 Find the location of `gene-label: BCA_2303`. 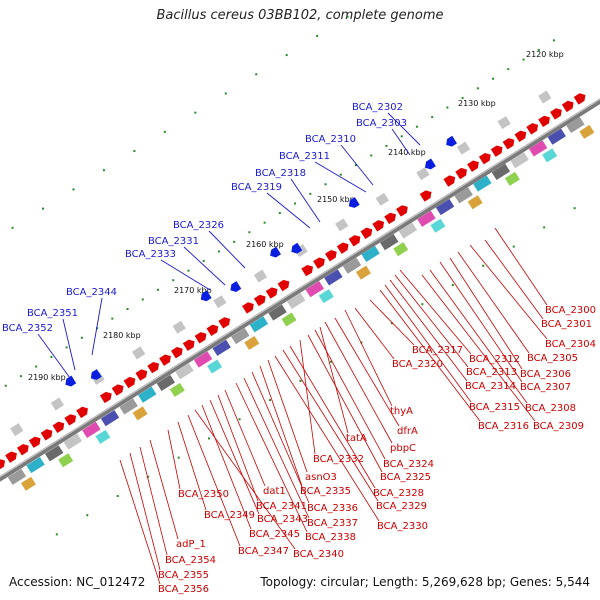

gene-label: BCA_2303 is located at coordinates (381, 123).